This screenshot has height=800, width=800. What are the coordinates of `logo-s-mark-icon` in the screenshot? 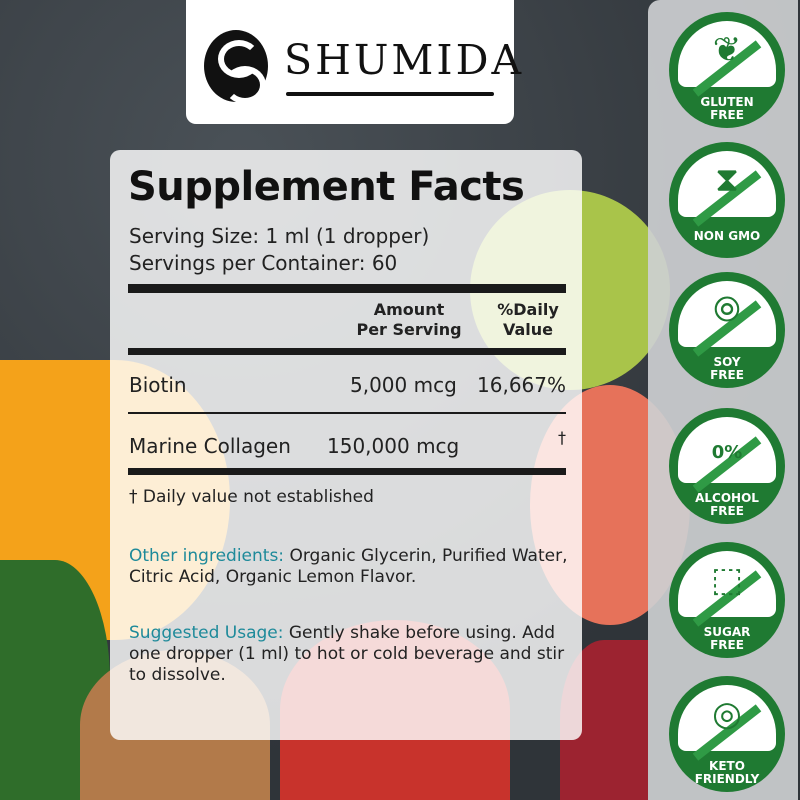 It's located at (236, 67).